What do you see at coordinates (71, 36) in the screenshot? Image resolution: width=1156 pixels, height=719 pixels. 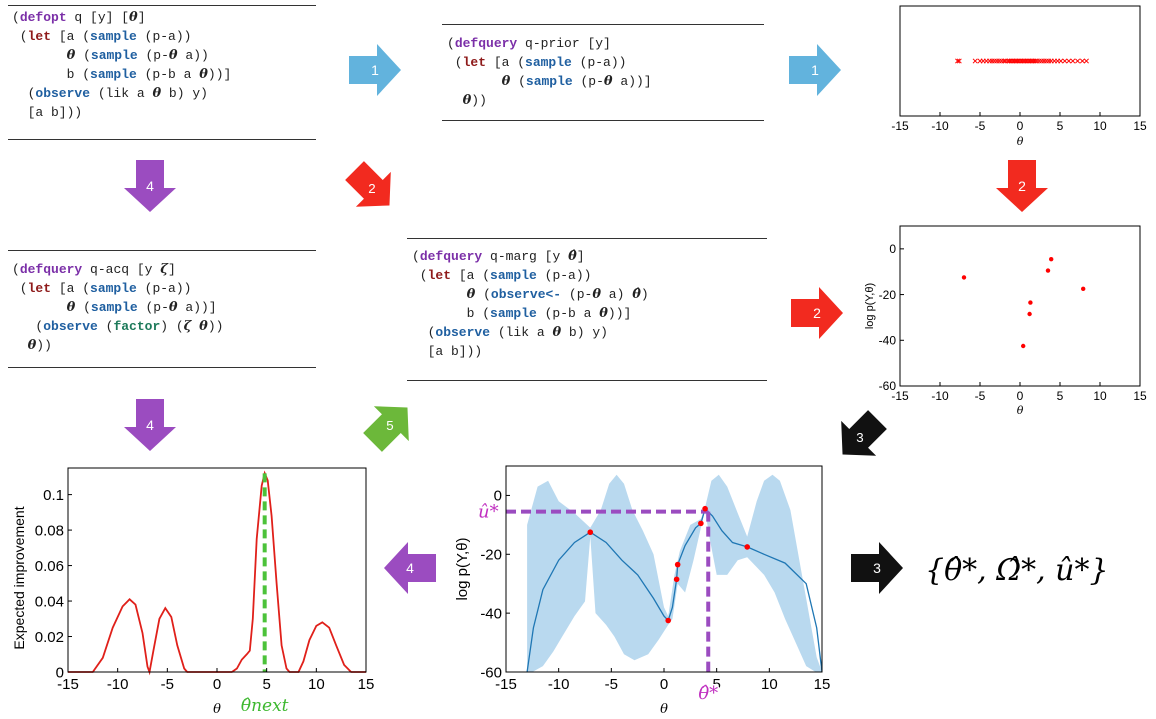 I see `code-token: [a (` at bounding box center [71, 36].